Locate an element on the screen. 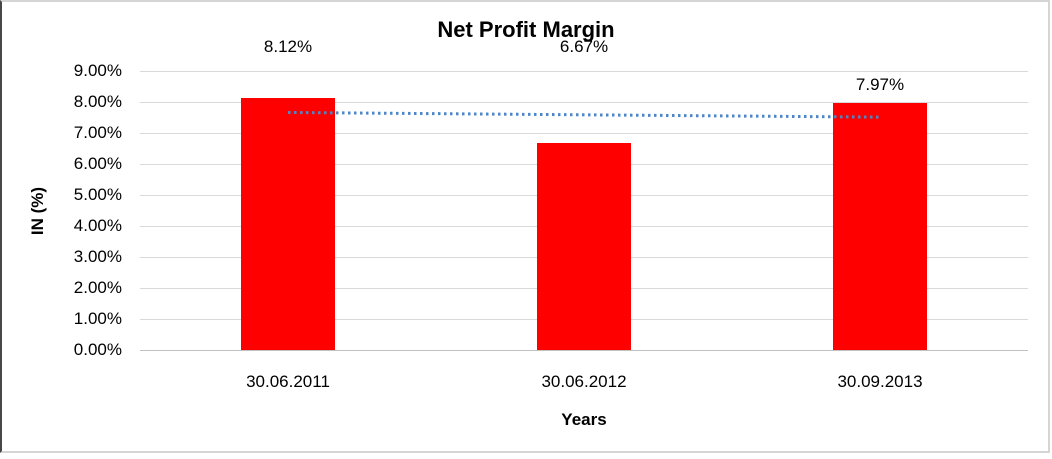 This screenshot has height=459, width=1052. x-tick-label: 30.06.2011 is located at coordinates (288, 381).